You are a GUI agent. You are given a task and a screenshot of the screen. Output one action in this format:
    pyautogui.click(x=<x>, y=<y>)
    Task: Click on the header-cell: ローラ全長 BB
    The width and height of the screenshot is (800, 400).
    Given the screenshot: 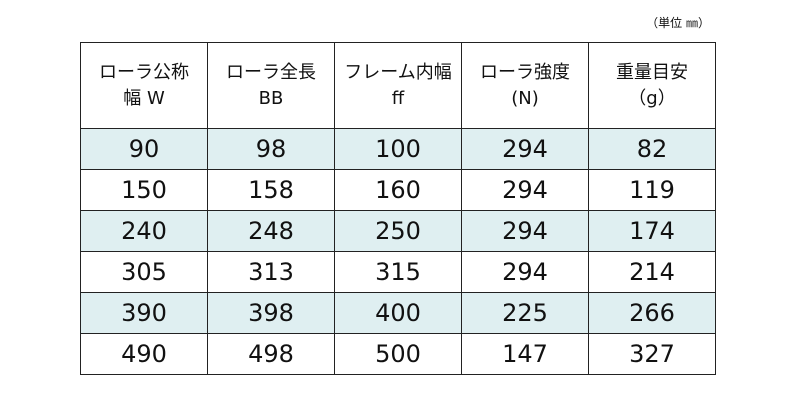 What is the action you would take?
    pyautogui.click(x=271, y=85)
    